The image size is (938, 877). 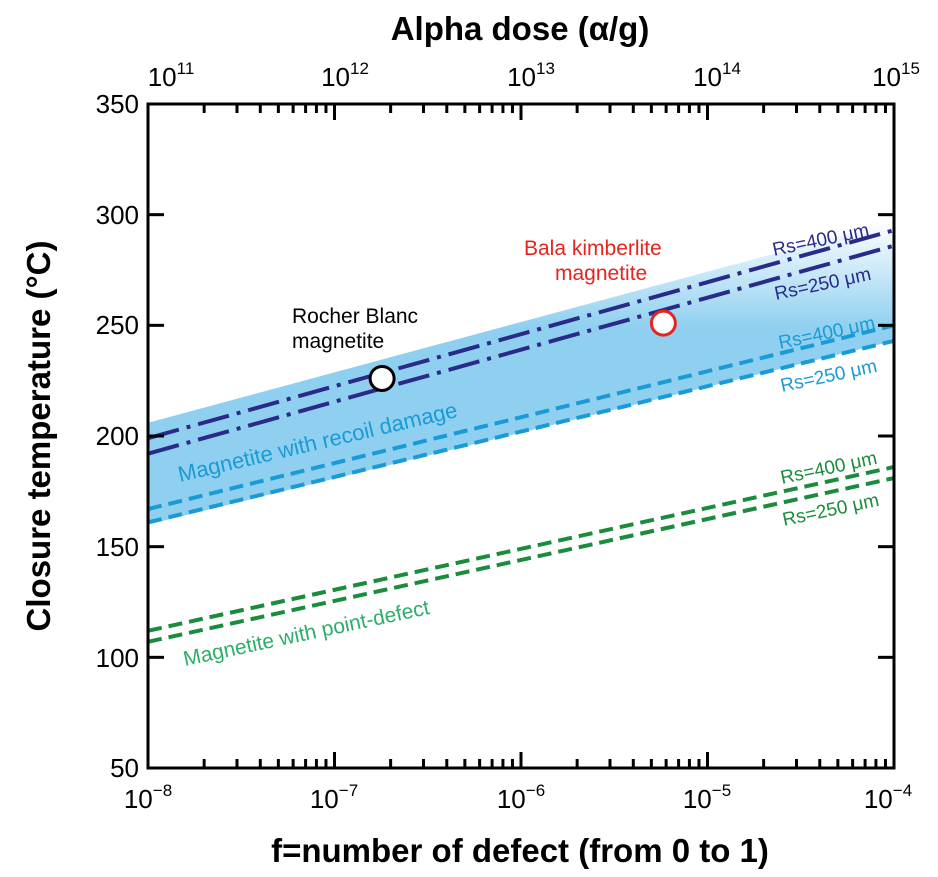 What do you see at coordinates (831, 510) in the screenshot?
I see `series-label: Rs=250 μm` at bounding box center [831, 510].